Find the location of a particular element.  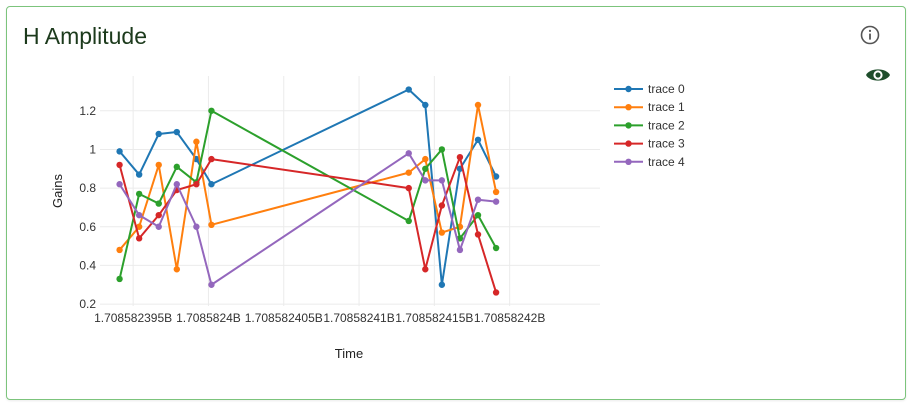

x-axis-title: Time is located at coordinates (349, 353).